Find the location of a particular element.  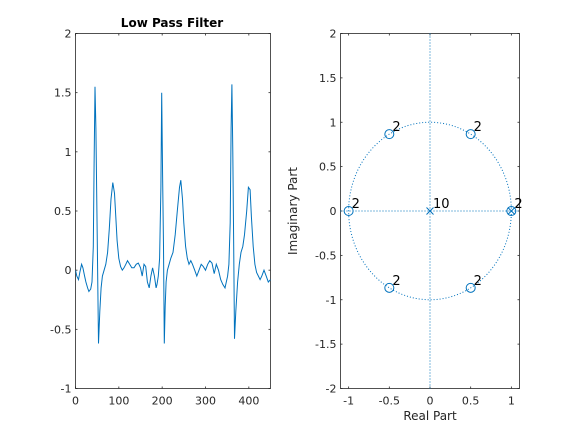

chart2-ytick-label: -1 is located at coordinates (331, 300).